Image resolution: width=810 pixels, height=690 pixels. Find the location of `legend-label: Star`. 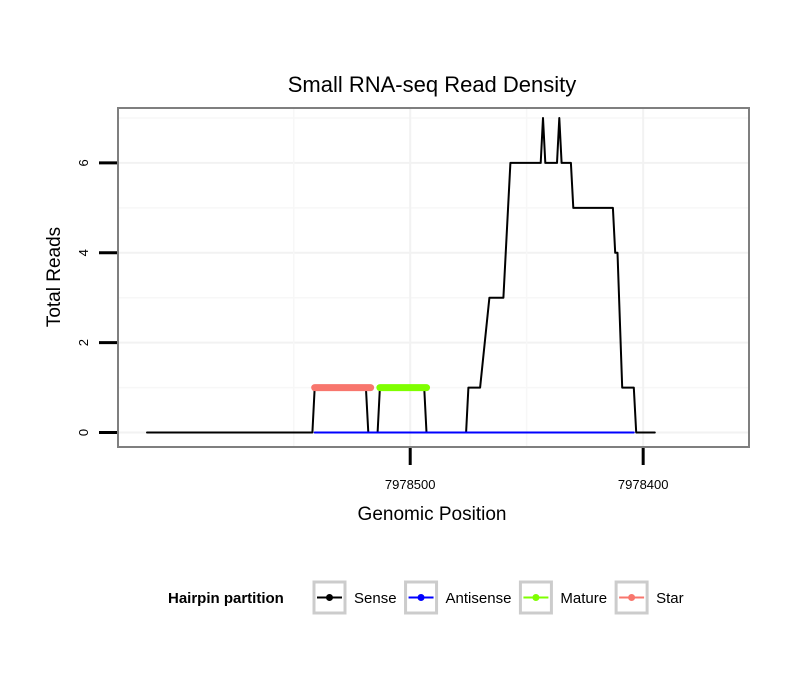

legend-label: Star is located at coordinates (670, 598).